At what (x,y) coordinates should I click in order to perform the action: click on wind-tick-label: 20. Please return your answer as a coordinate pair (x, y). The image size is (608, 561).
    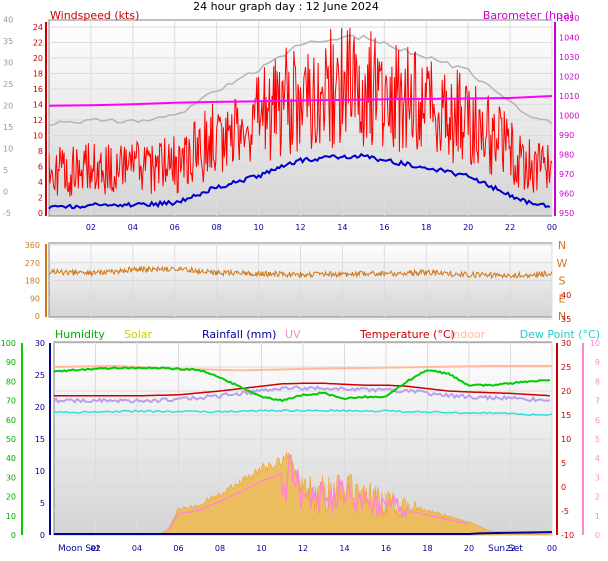
    Looking at the image, I should click on (38, 58).